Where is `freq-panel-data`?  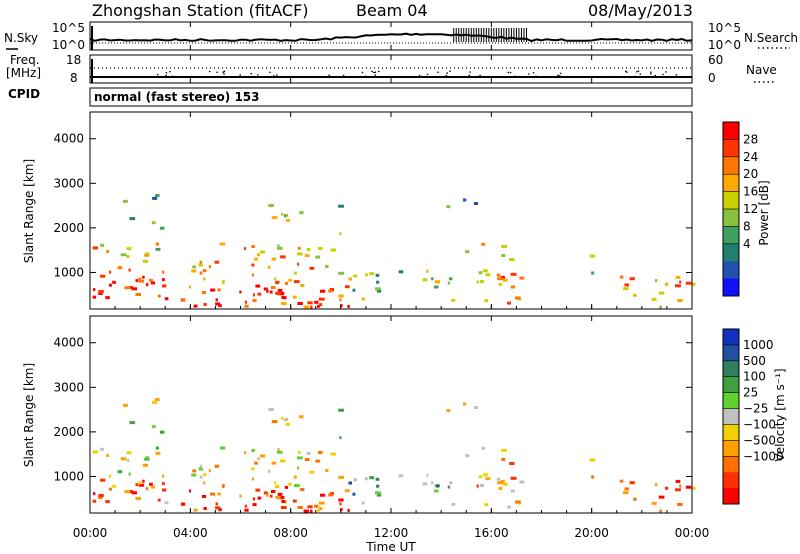
freq-panel-data is located at coordinates (391, 71).